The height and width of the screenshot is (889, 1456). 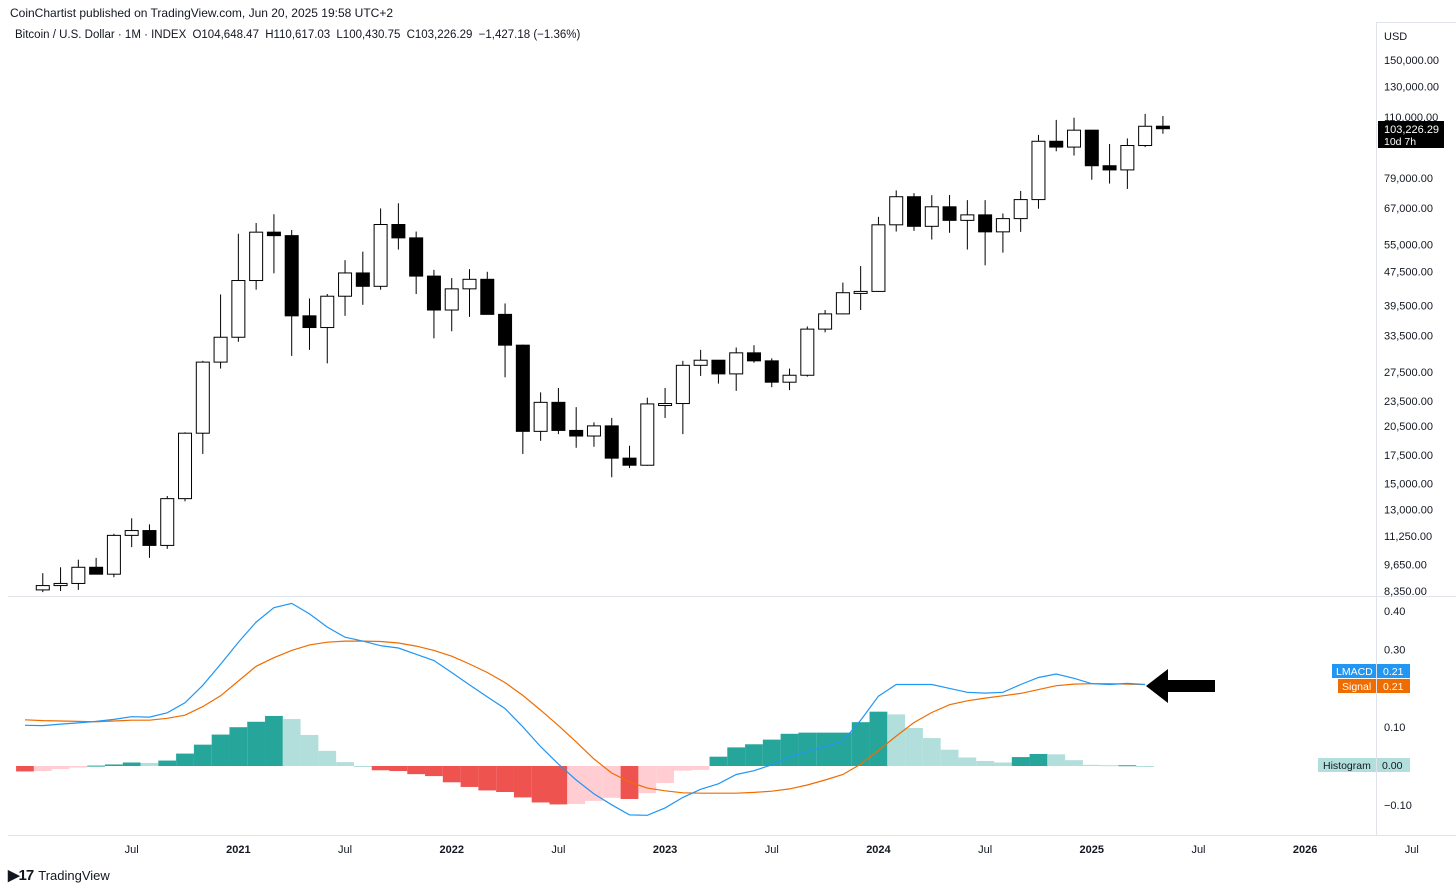 I want to click on macd-tick-label: −0.10, so click(x=1398, y=806).